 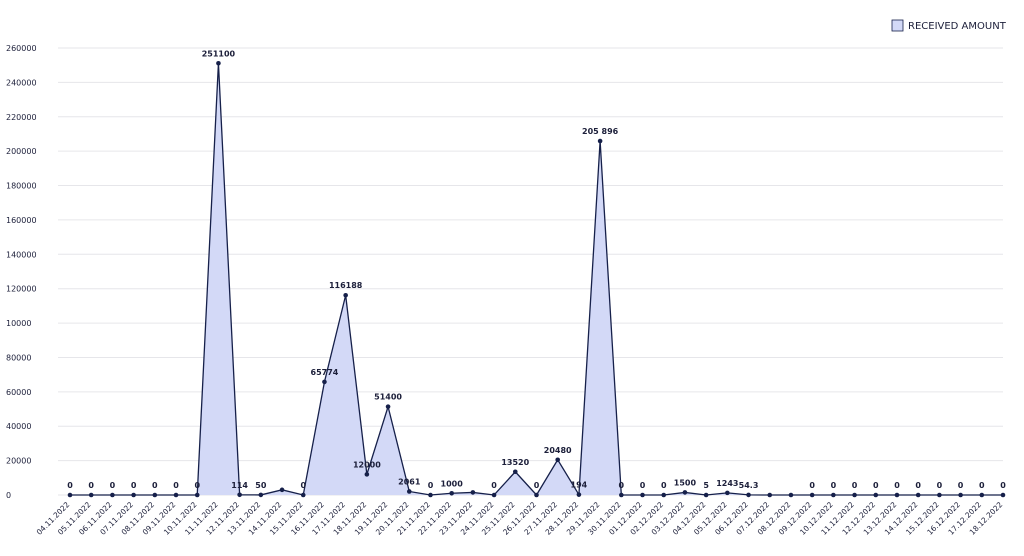 I want to click on value-label: 1000, so click(x=452, y=483).